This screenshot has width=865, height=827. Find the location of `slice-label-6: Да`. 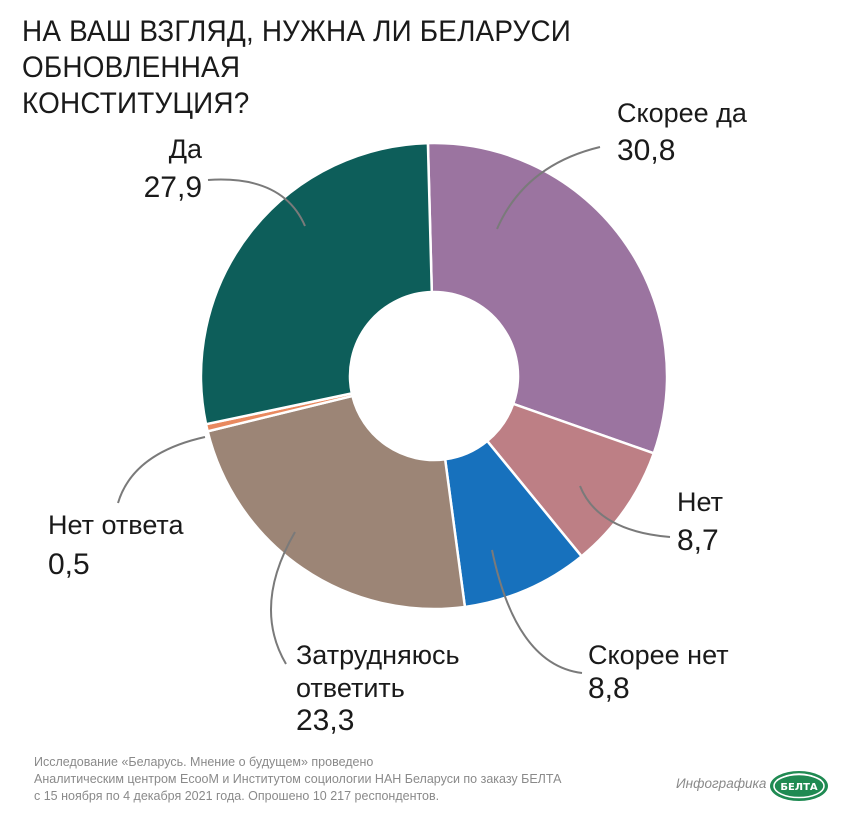

slice-label-6: Да is located at coordinates (186, 149).